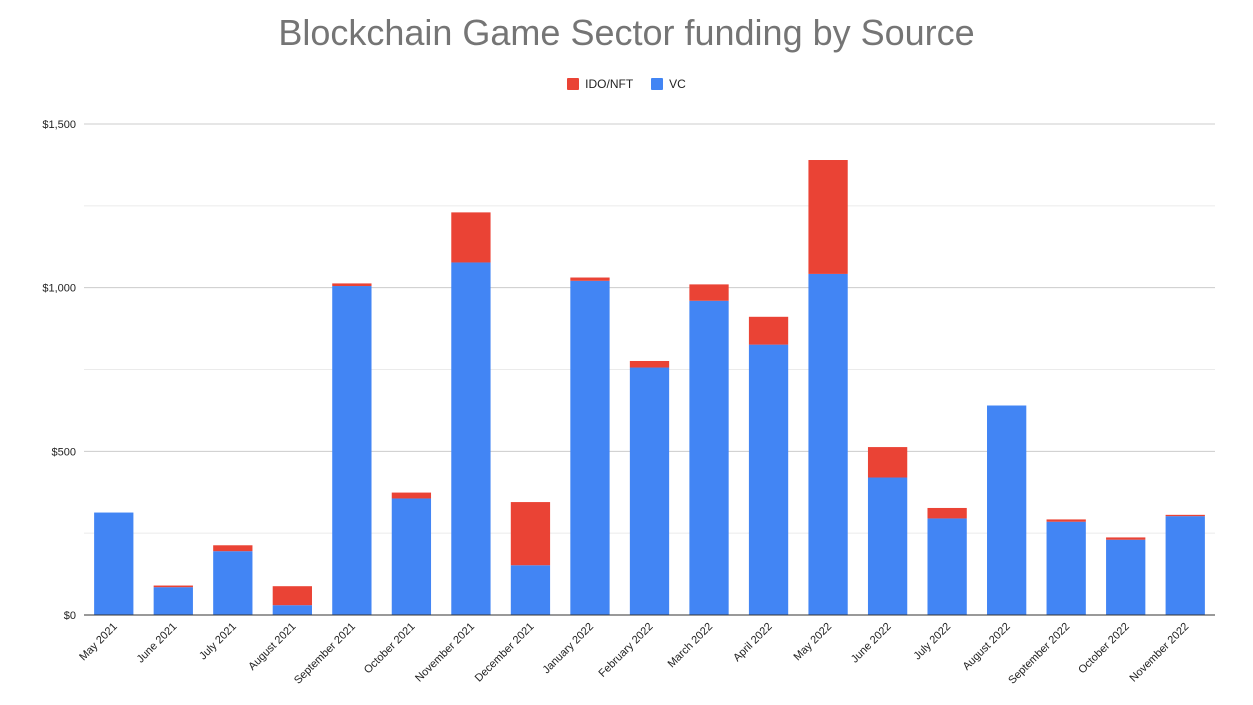 The height and width of the screenshot is (705, 1253). Describe the element at coordinates (64, 452) in the screenshot. I see `y-tick-label: $500` at that location.